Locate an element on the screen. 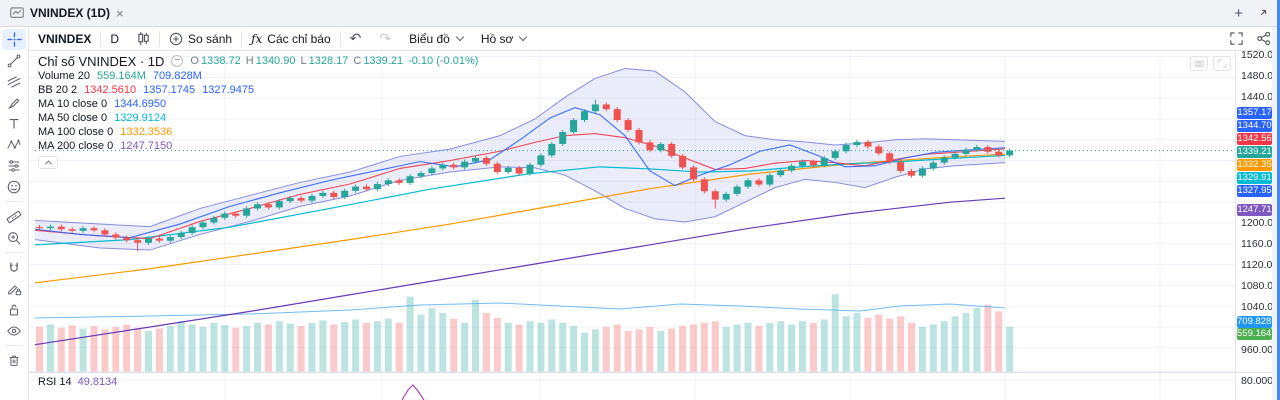  eye-icon is located at coordinates (14, 330).